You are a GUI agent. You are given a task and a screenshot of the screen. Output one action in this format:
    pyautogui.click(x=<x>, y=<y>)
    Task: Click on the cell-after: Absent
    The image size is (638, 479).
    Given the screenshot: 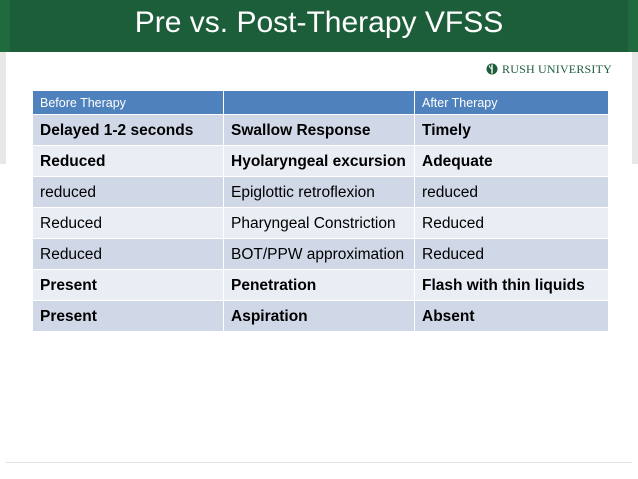 What is the action you would take?
    pyautogui.click(x=511, y=316)
    